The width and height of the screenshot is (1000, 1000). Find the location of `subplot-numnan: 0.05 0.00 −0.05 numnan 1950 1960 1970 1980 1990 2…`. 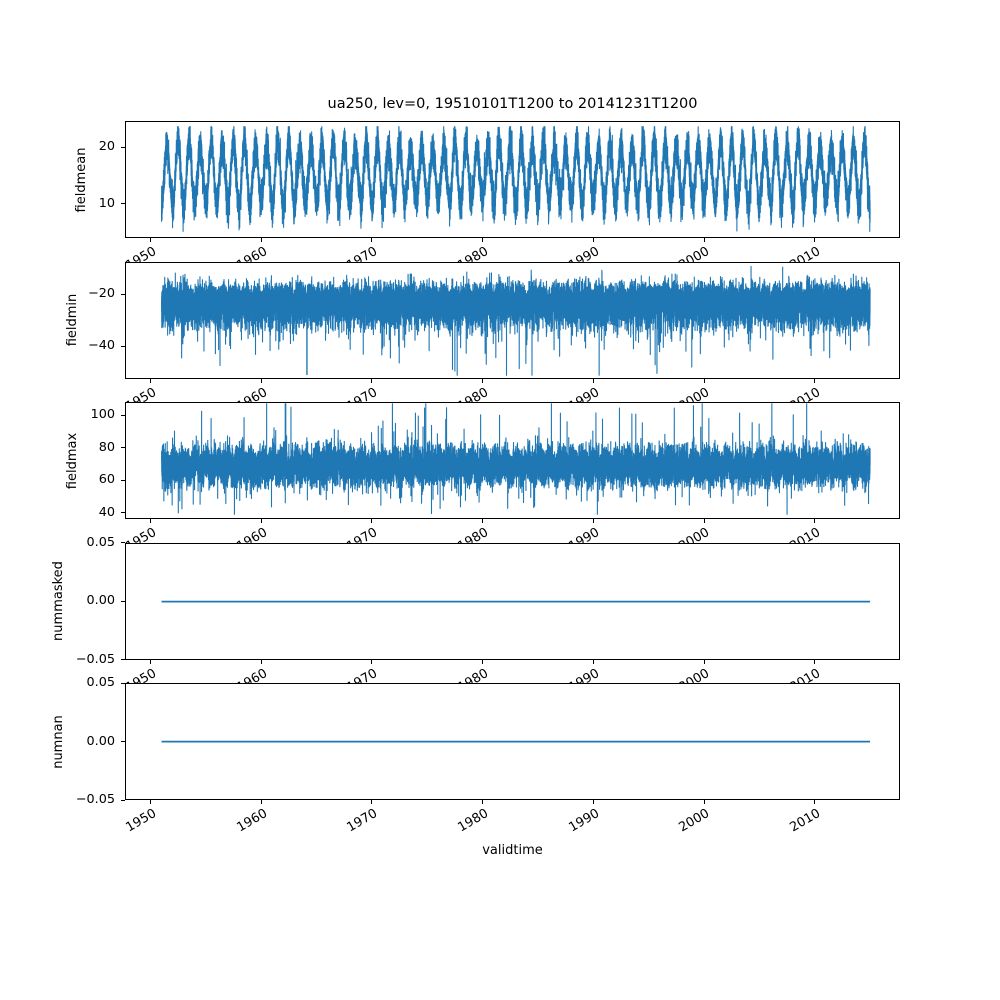

subplot-numnan: 0.05 0.00 −0.05 numnan 1950 1960 1970 1980 1990 2… is located at coordinates (475, 755).